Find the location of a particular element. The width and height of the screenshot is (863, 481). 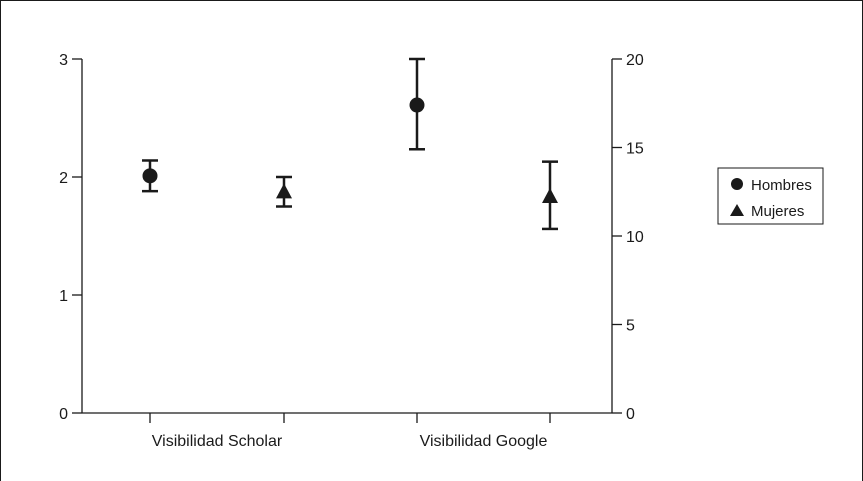

y-left-tick-label: 0 is located at coordinates (63, 414).